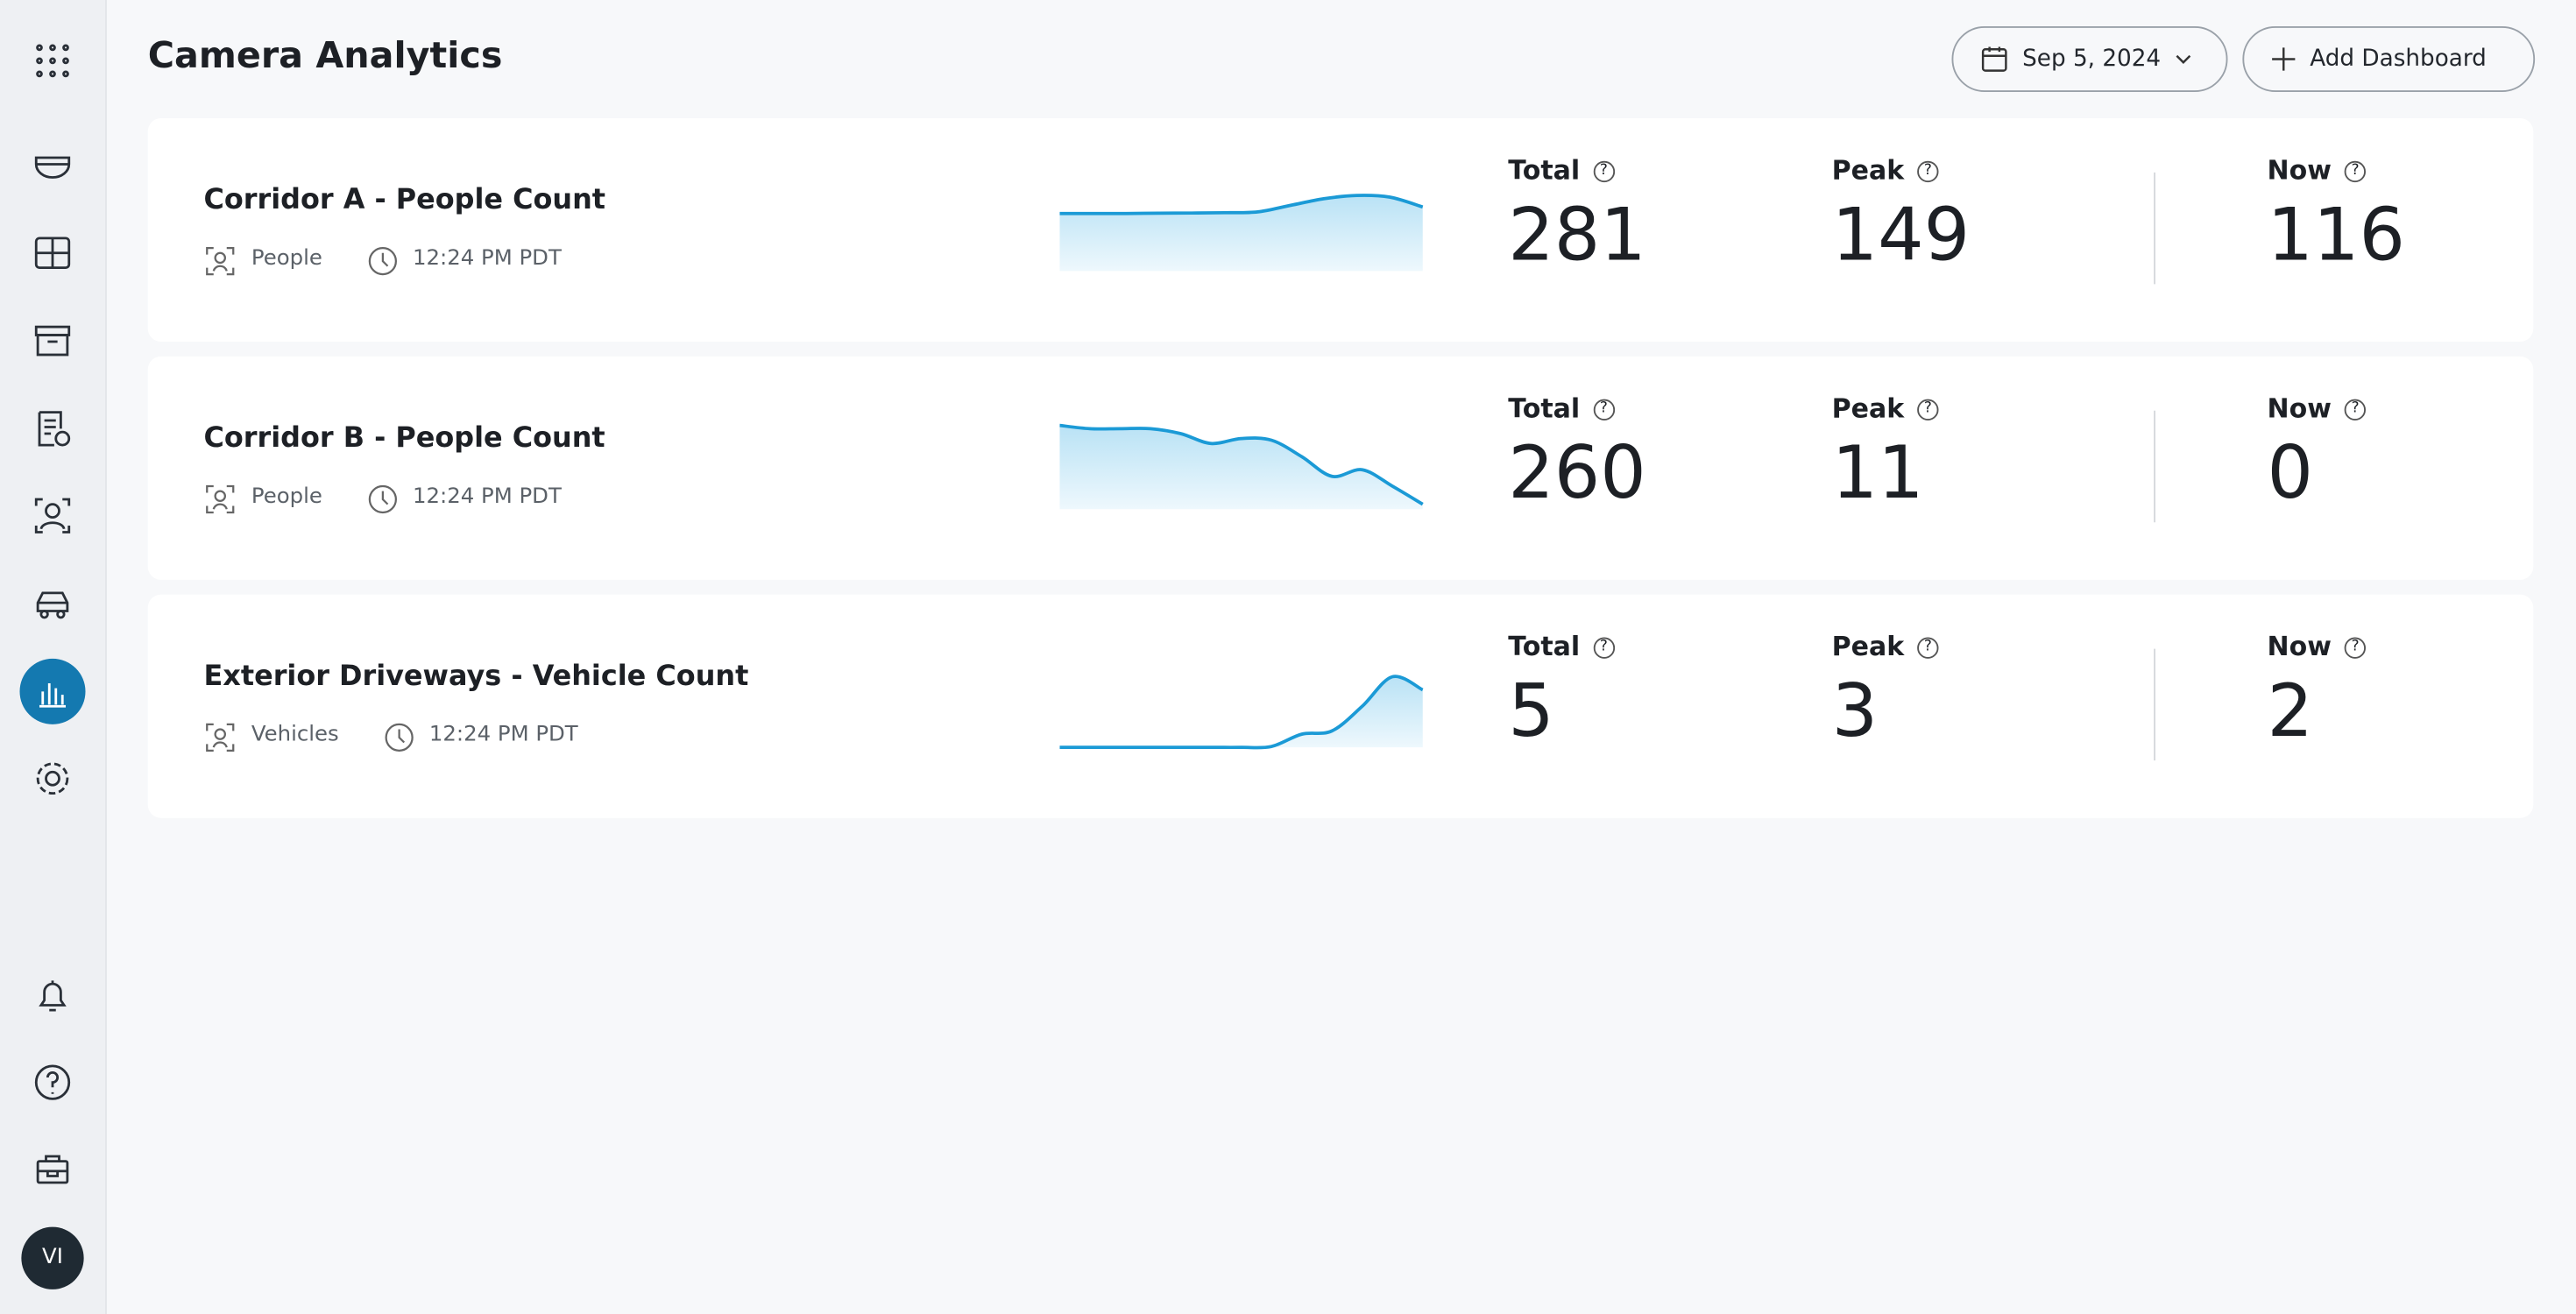  I want to click on stat-value: 116, so click(2336, 236).